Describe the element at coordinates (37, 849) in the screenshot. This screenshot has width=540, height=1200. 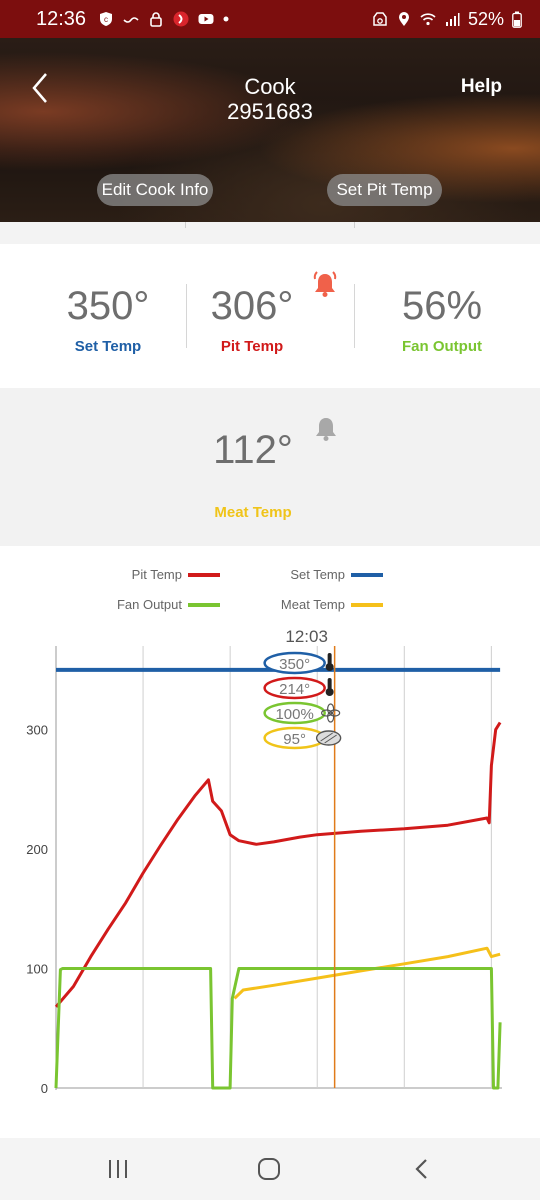
I see `y-tick-label: 200` at that location.